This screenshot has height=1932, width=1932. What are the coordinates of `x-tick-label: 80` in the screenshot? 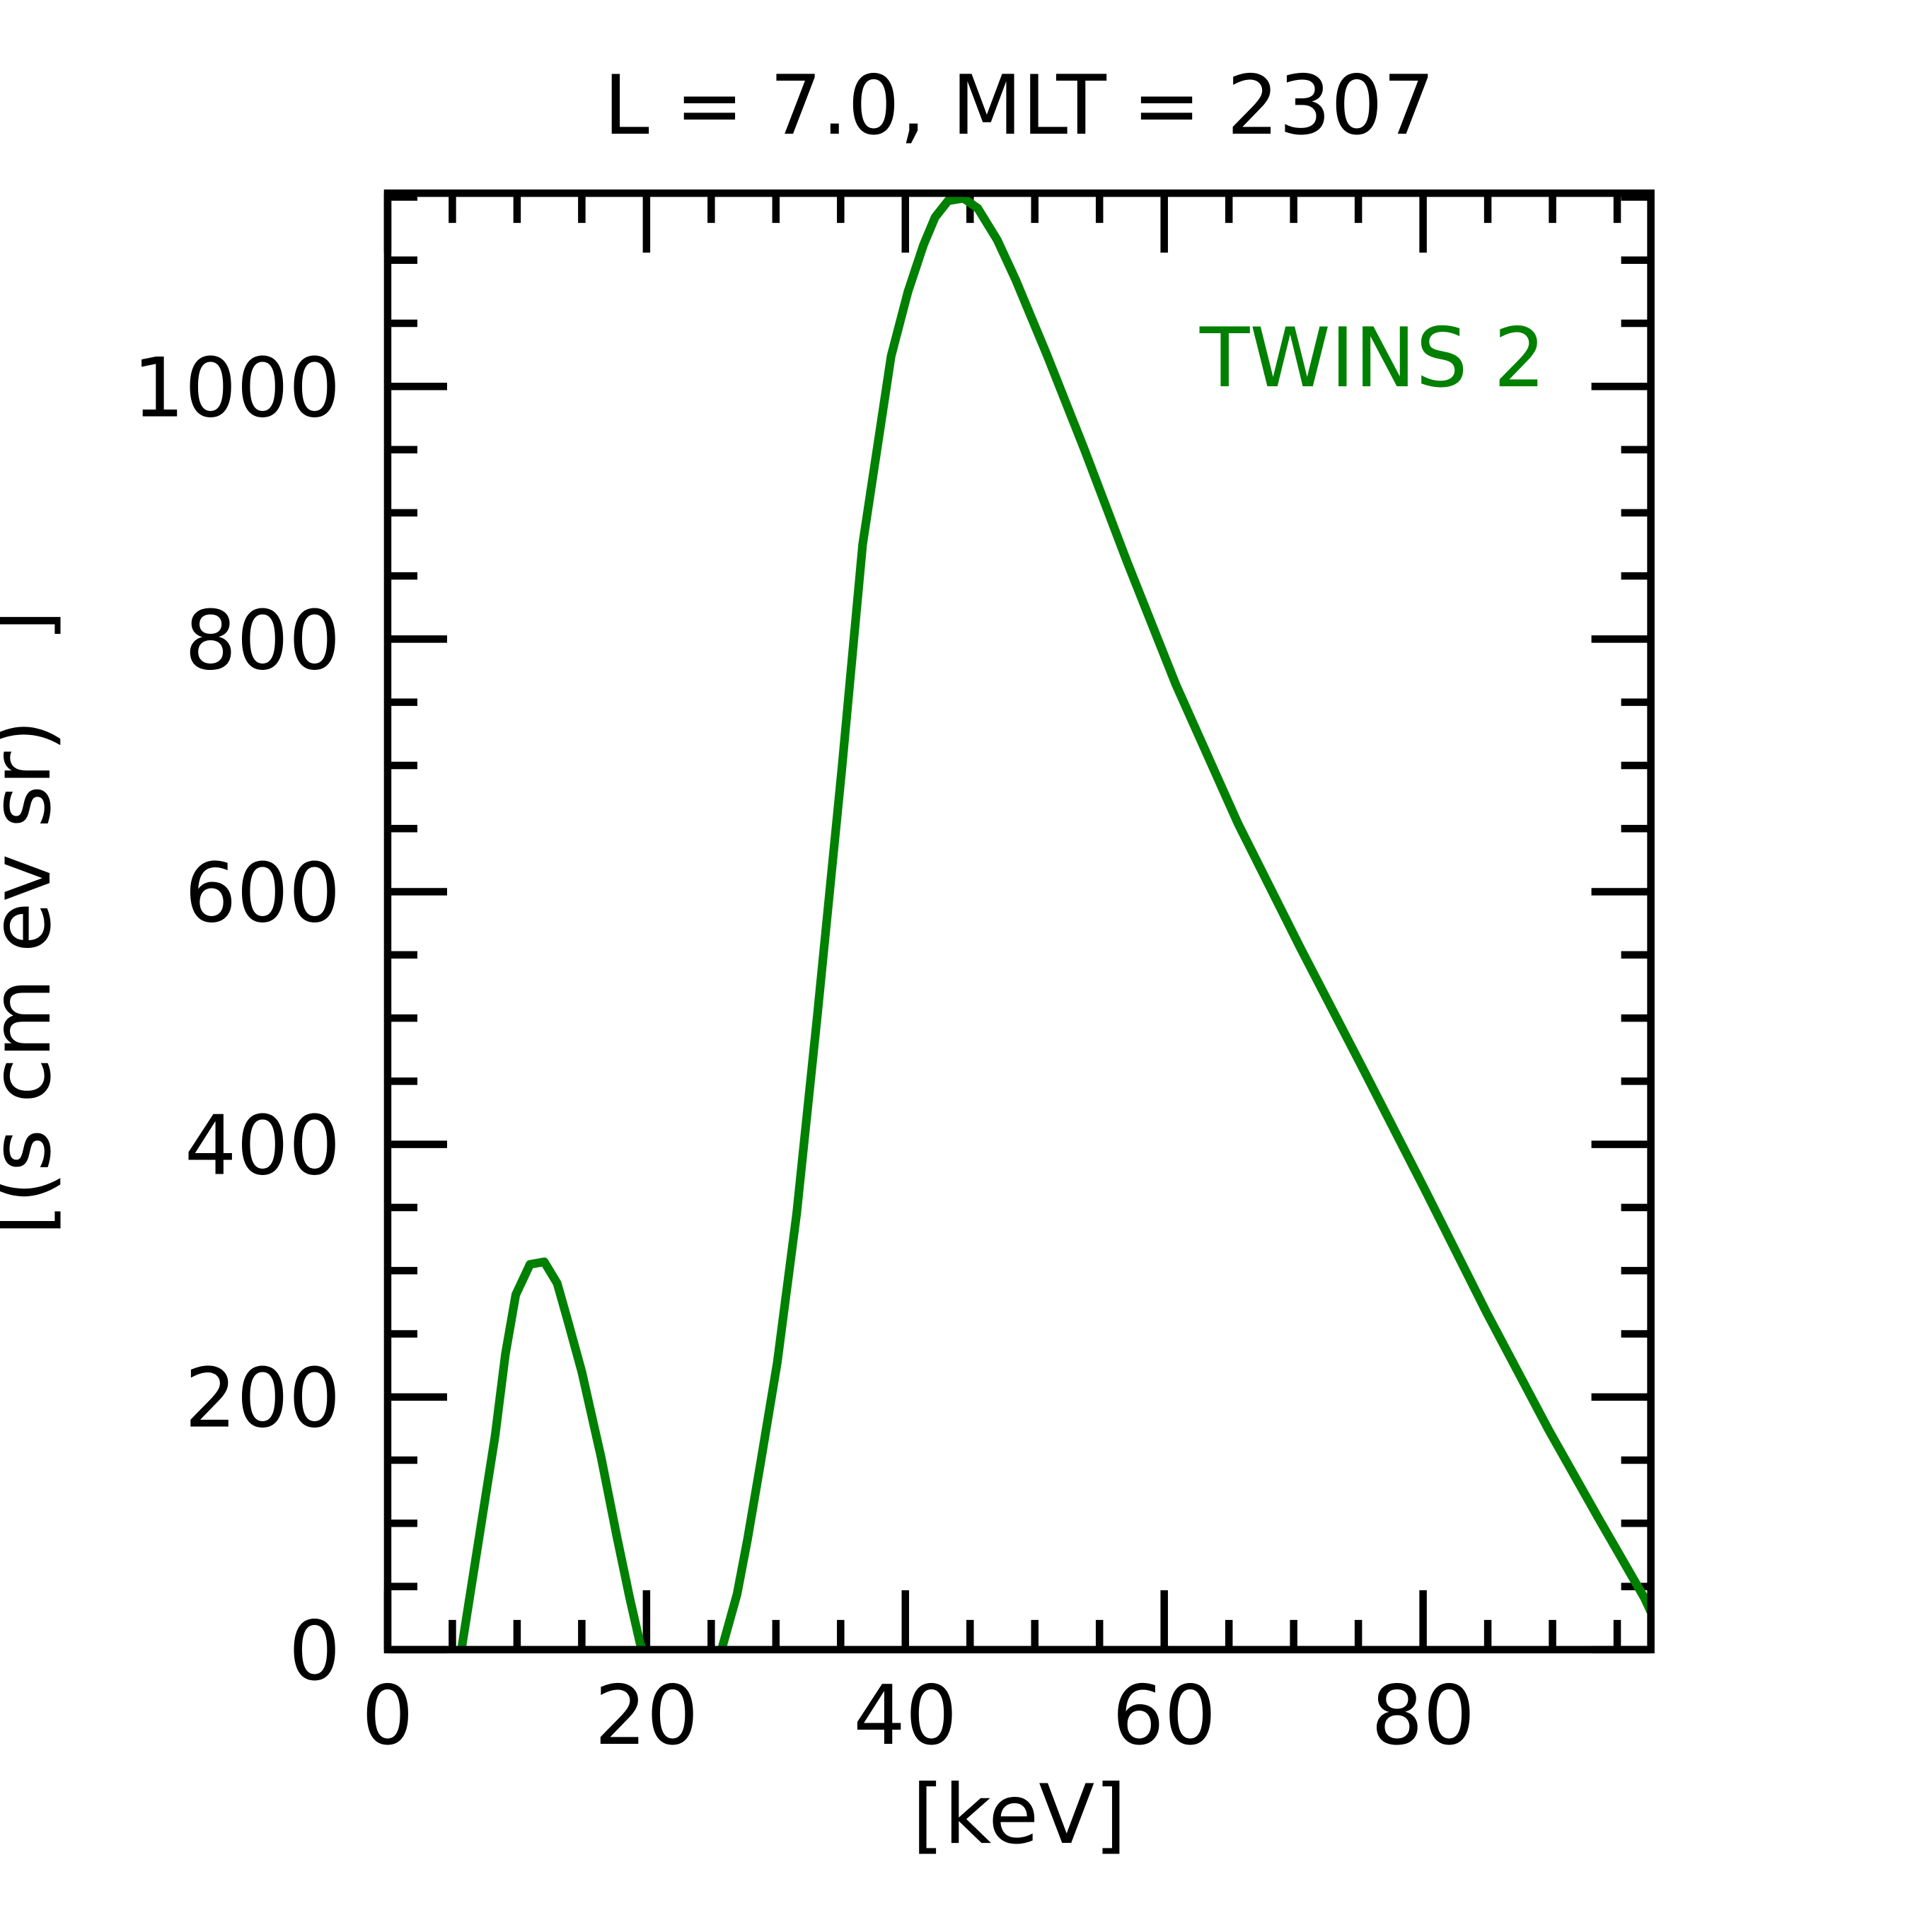 It's located at (1423, 1716).